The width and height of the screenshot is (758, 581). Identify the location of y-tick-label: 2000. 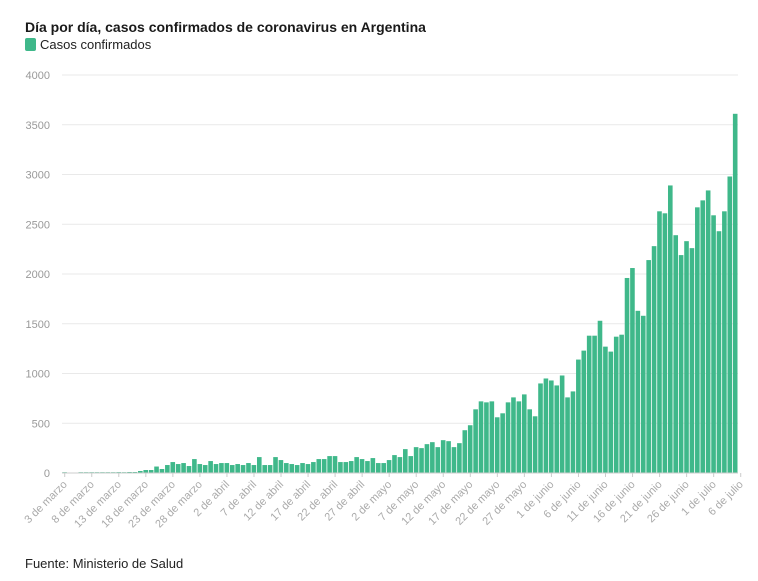
(38, 275).